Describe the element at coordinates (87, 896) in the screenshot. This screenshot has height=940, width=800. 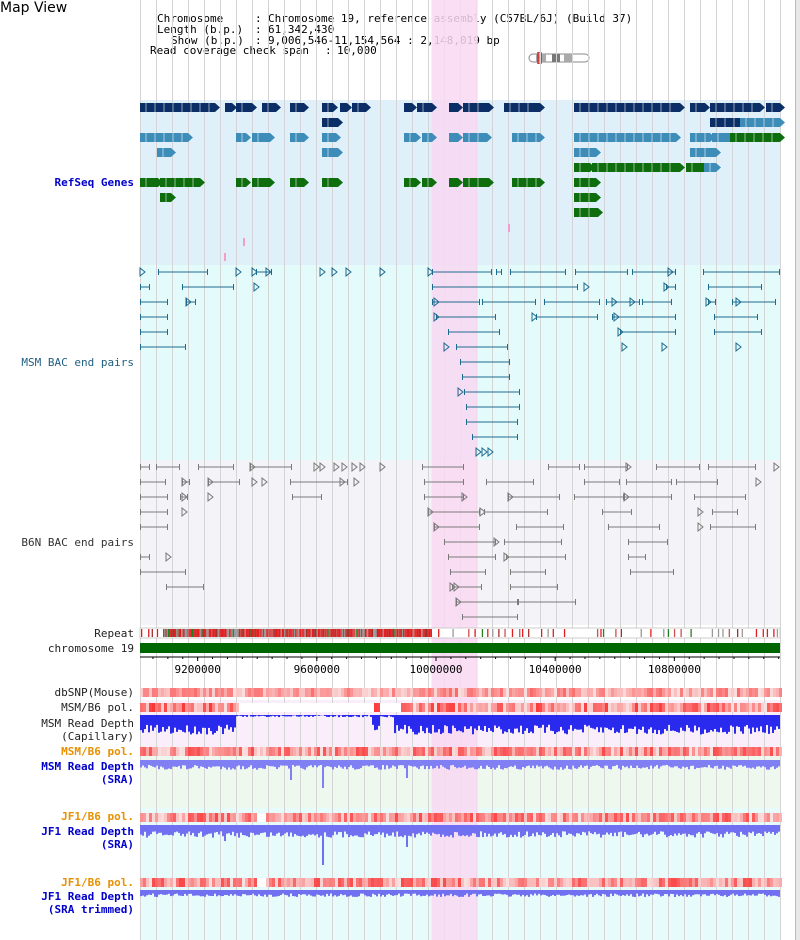
I see `track-label-jf1-read-depth-trimmed: JF1 Read Depth` at that location.